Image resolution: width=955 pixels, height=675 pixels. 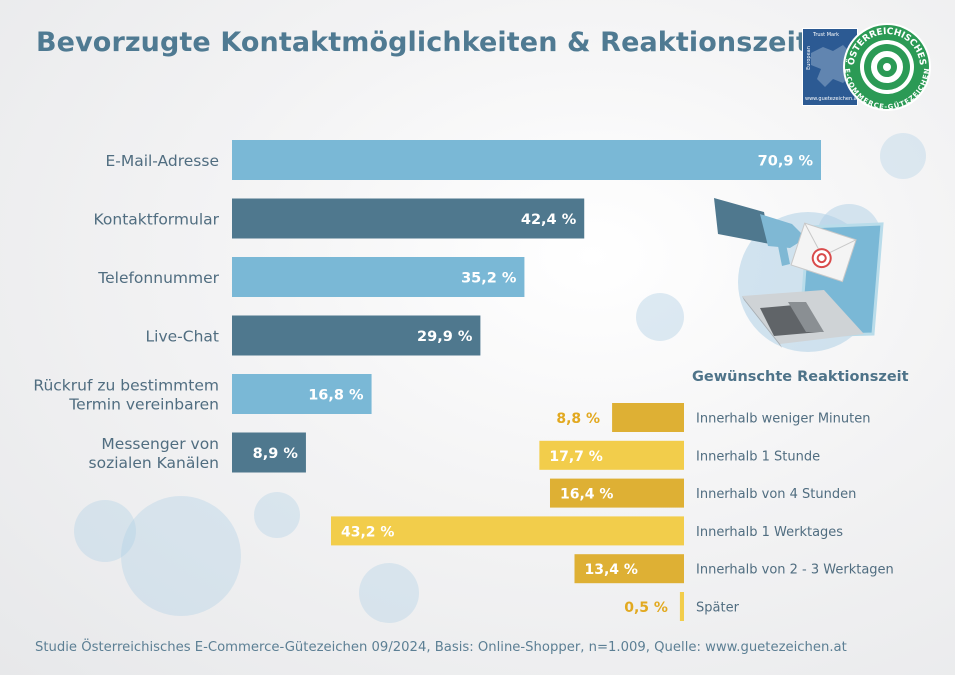 What do you see at coordinates (276, 454) in the screenshot?
I see `contact-value-label: 8,9 %` at bounding box center [276, 454].